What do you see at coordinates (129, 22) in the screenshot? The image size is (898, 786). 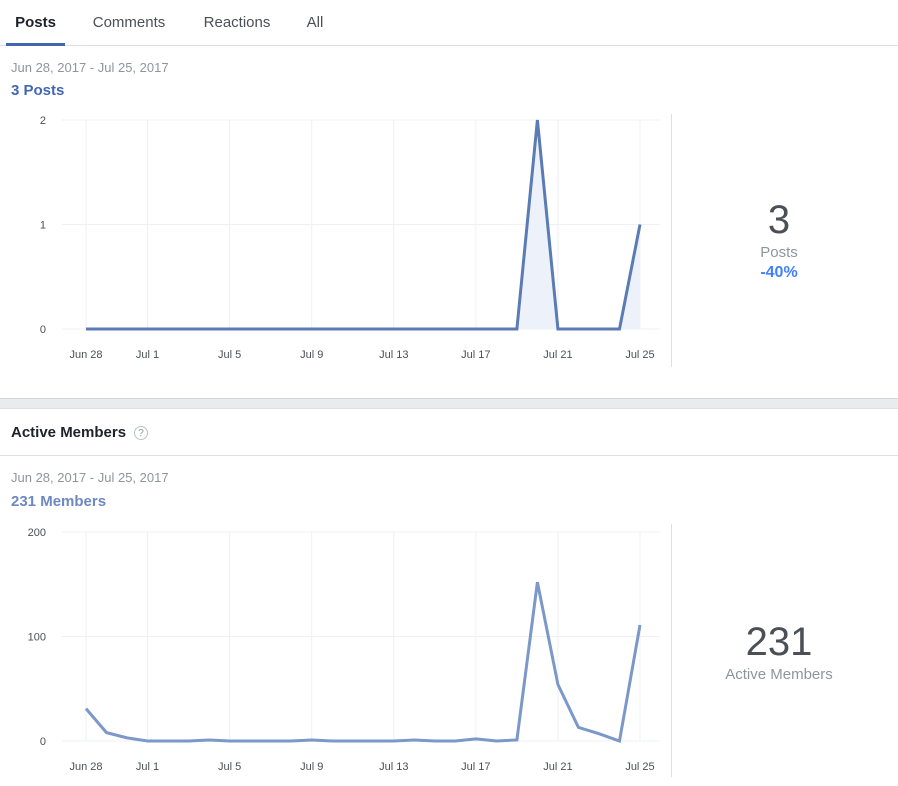 I see `tab-comments: Comments` at bounding box center [129, 22].